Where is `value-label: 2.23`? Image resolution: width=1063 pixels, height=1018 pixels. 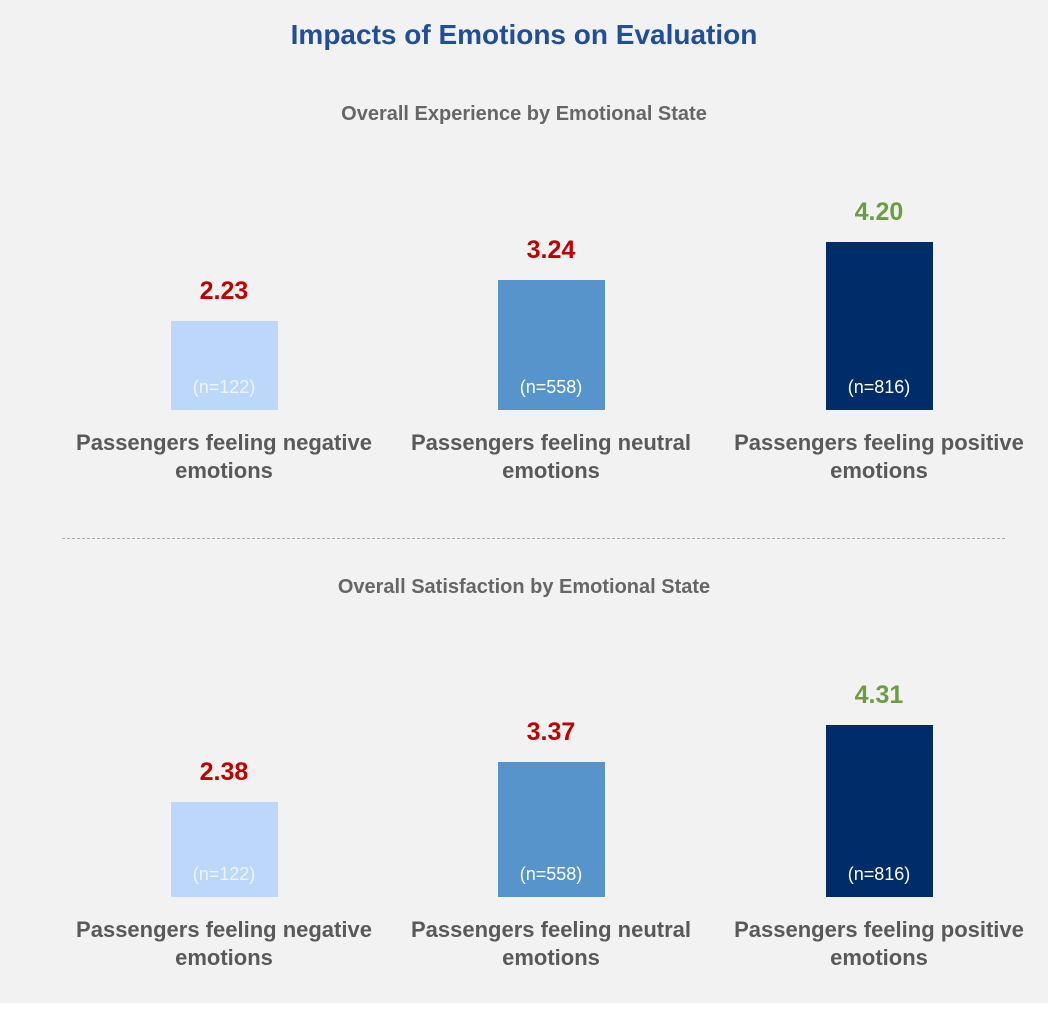 value-label: 2.23 is located at coordinates (224, 290).